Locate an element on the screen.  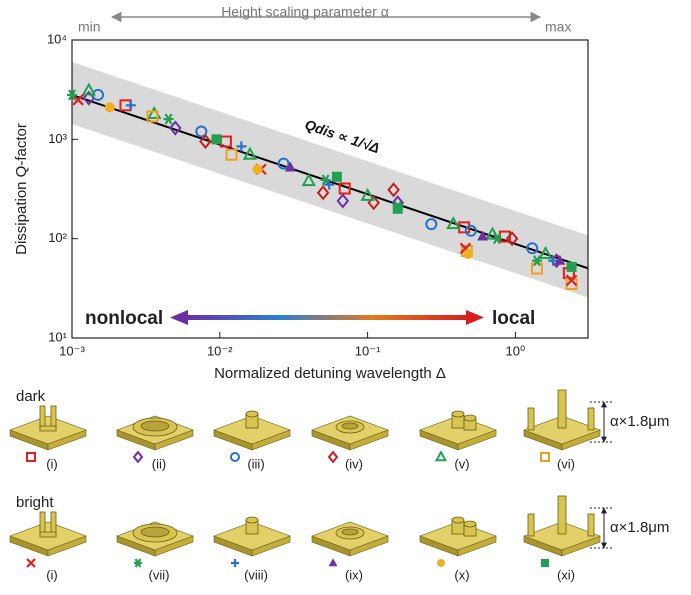
y-axis-label: Dissipation Q-factor is located at coordinates (21, 189).